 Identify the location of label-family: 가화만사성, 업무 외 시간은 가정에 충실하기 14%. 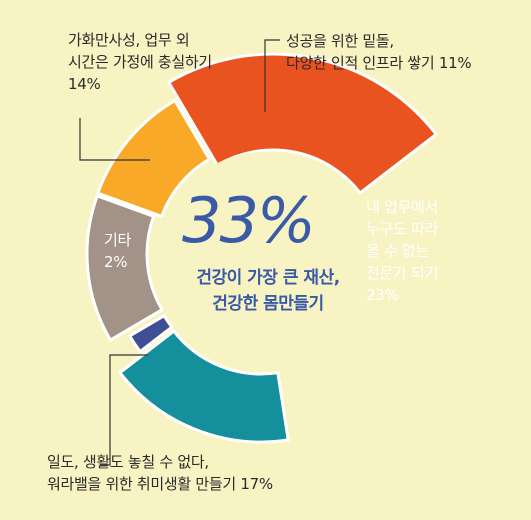
(140, 62).